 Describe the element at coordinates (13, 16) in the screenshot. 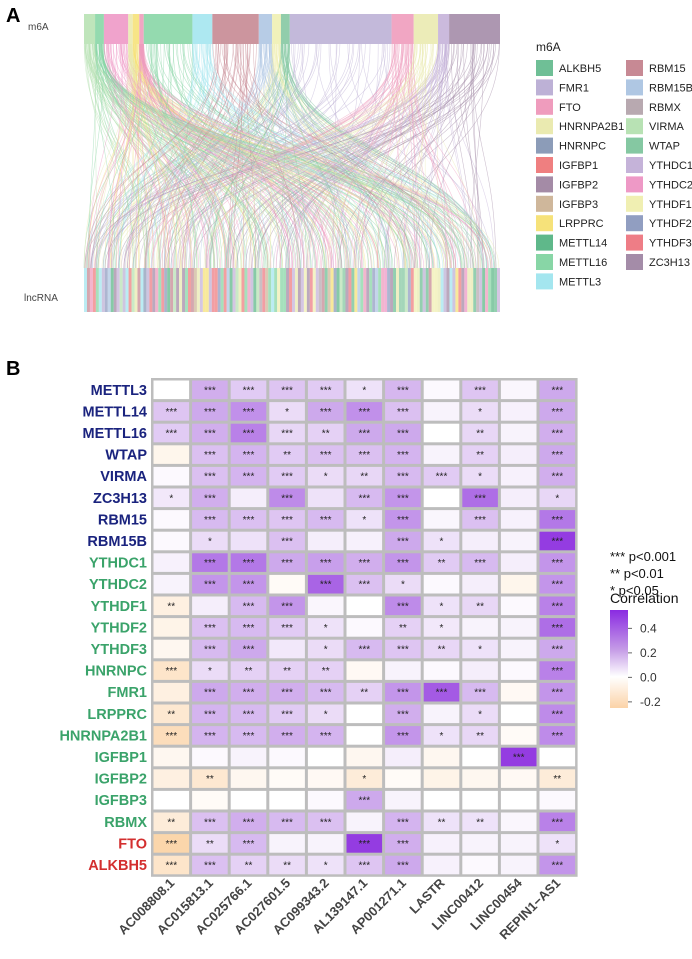

I see `panel-a-label: A` at that location.